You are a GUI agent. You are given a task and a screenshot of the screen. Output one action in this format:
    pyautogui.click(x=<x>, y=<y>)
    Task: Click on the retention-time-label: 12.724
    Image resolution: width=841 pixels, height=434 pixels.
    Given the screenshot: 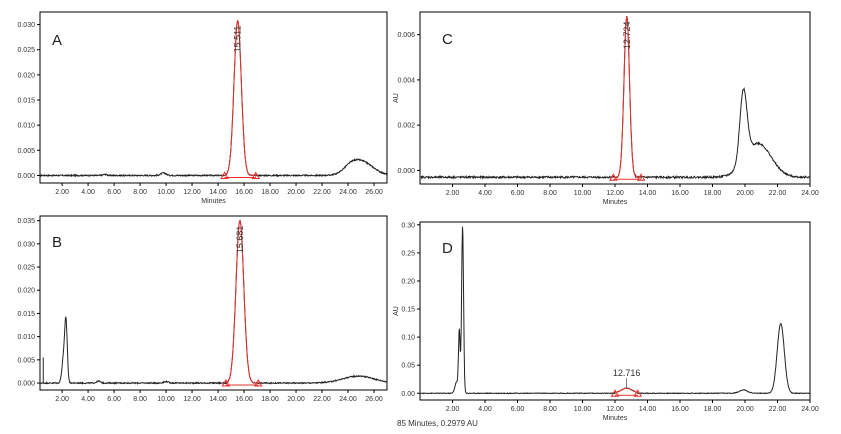 What is the action you would take?
    pyautogui.click(x=627, y=36)
    